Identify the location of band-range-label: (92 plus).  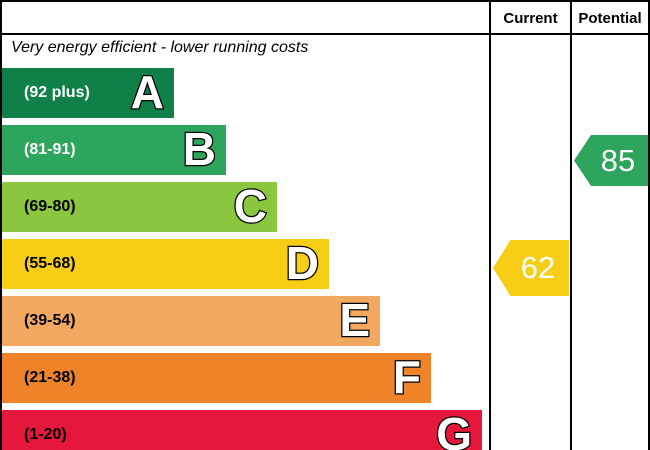
(57, 92).